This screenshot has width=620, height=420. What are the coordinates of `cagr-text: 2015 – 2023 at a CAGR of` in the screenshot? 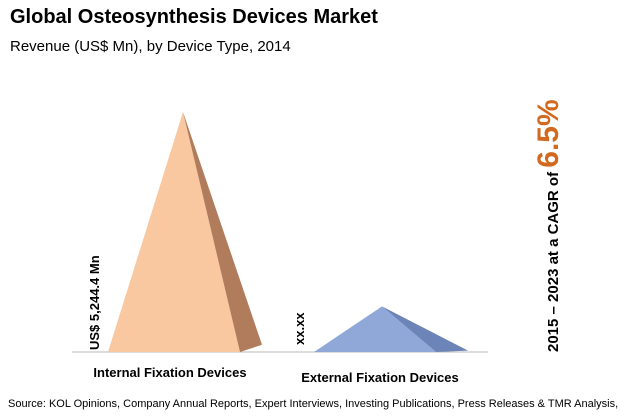 It's located at (553, 260).